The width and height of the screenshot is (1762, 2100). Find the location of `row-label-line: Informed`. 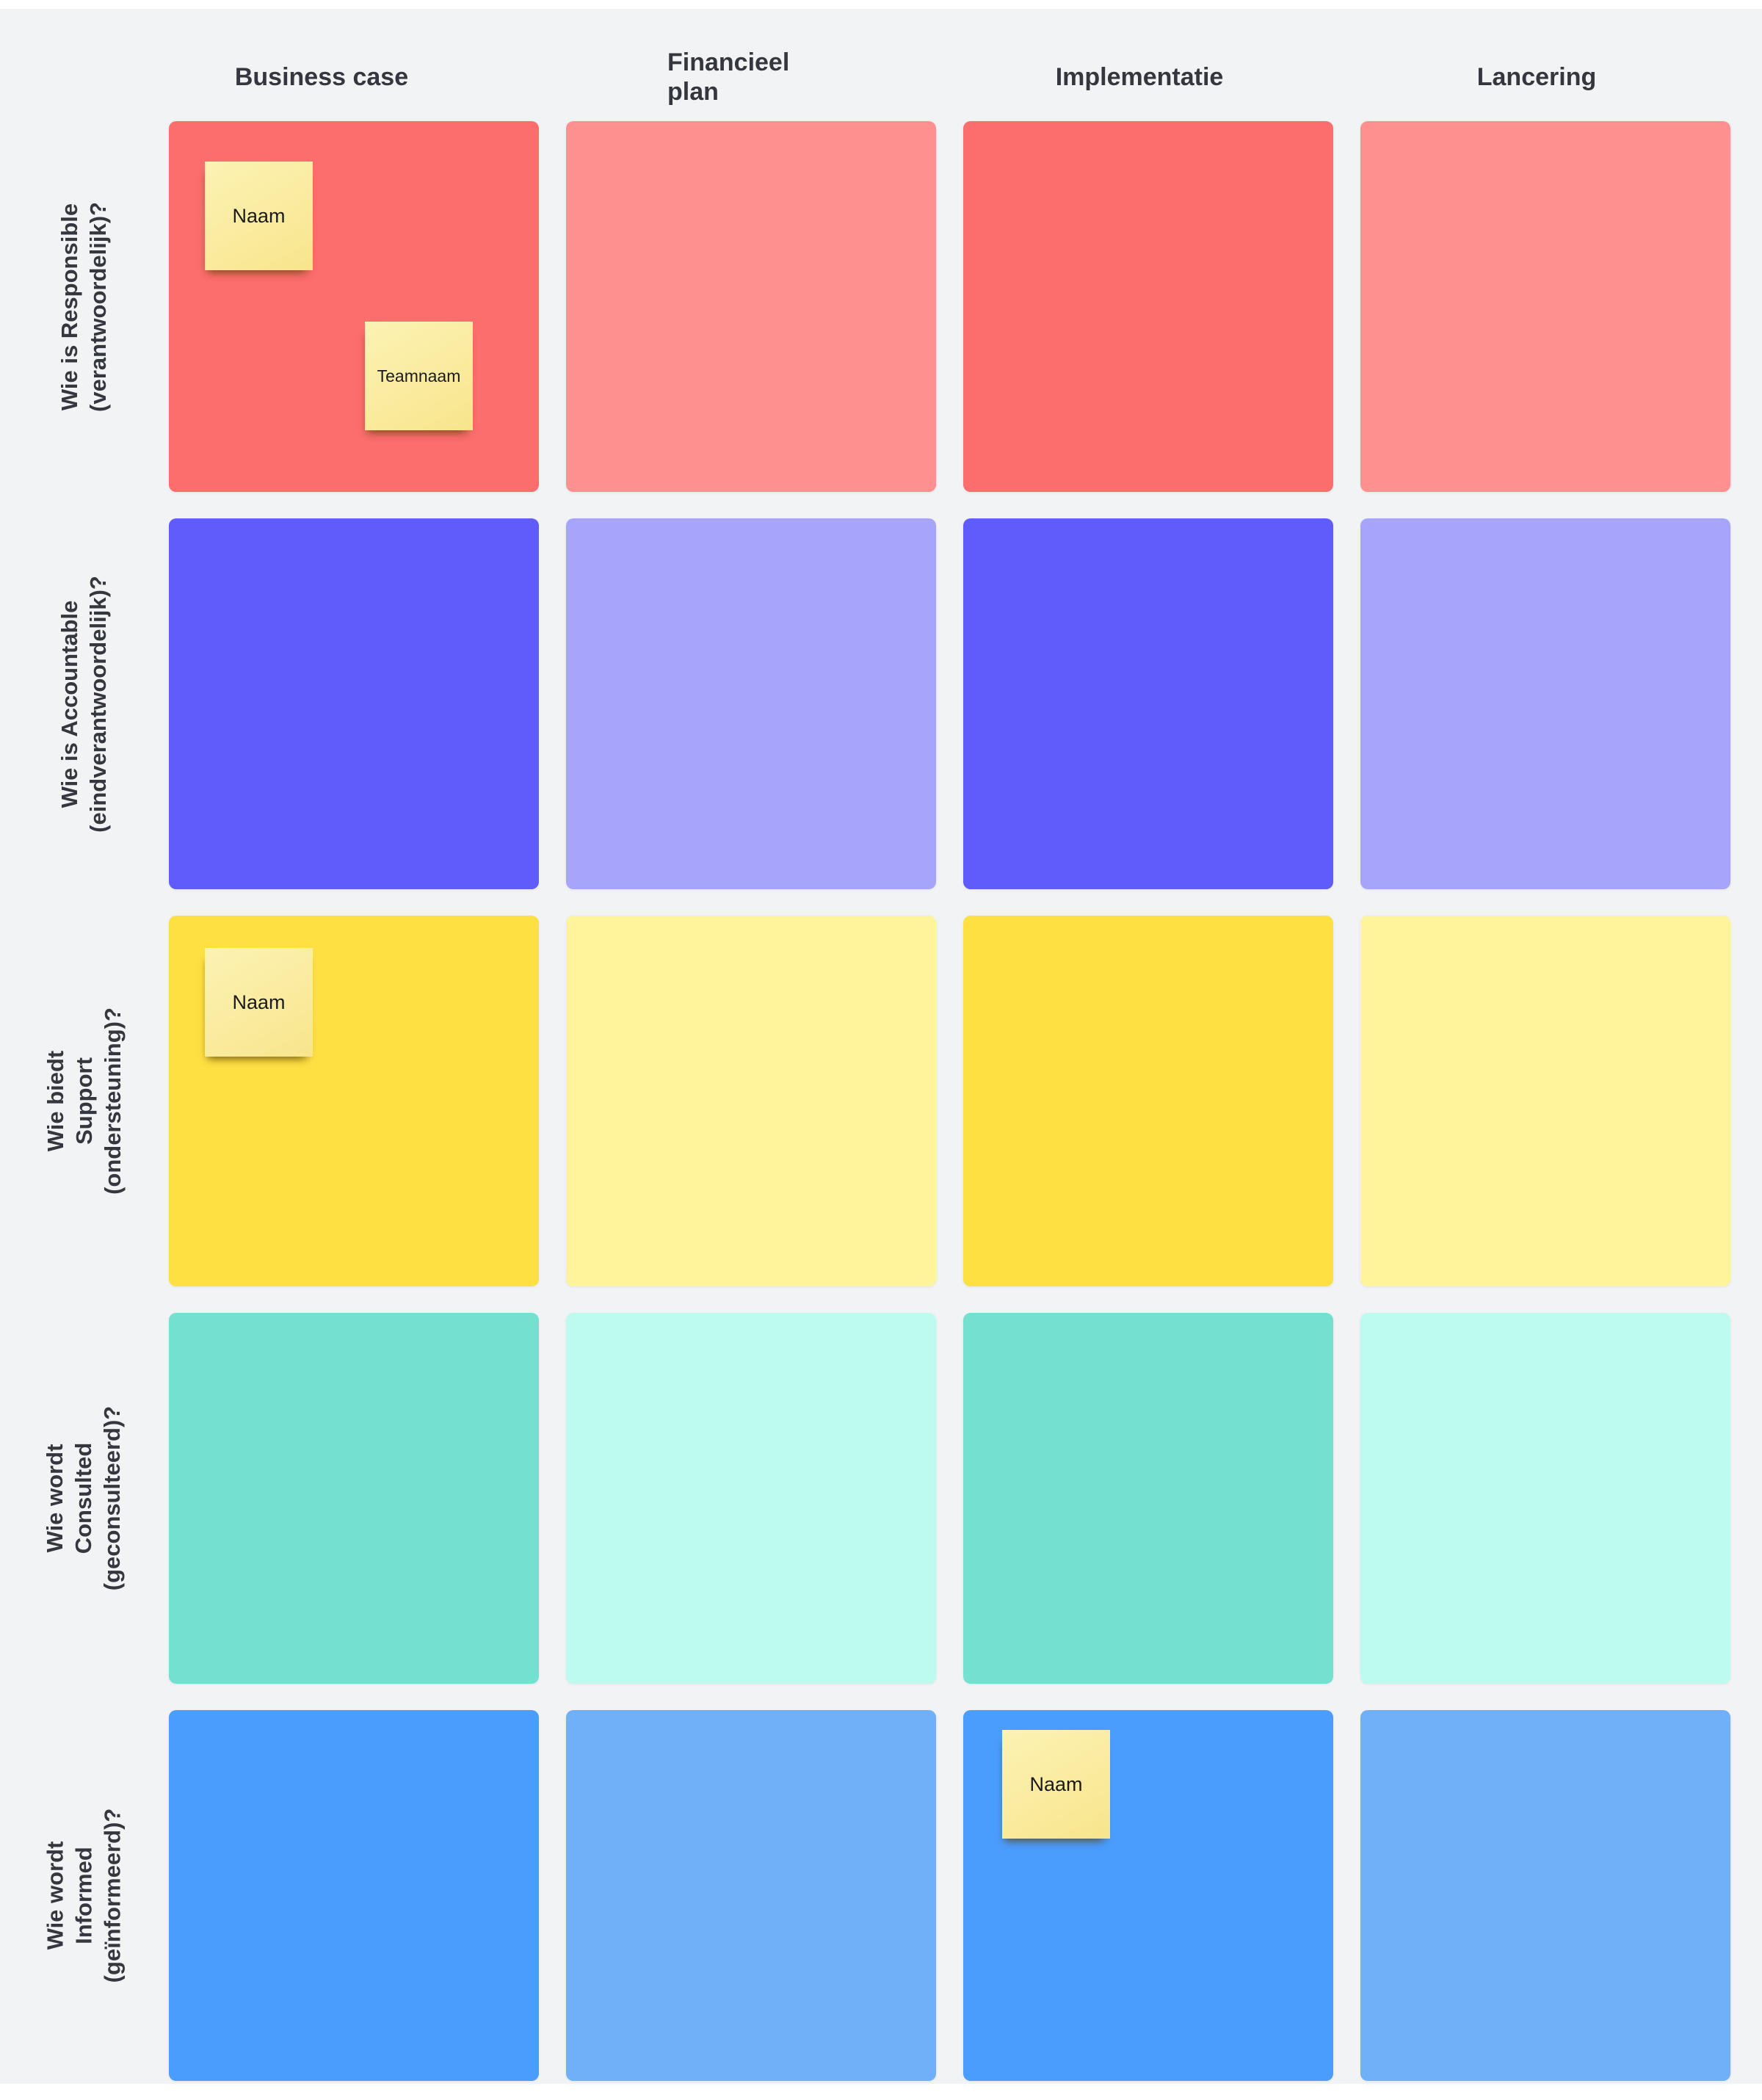

row-label-line: Informed is located at coordinates (83, 1896).